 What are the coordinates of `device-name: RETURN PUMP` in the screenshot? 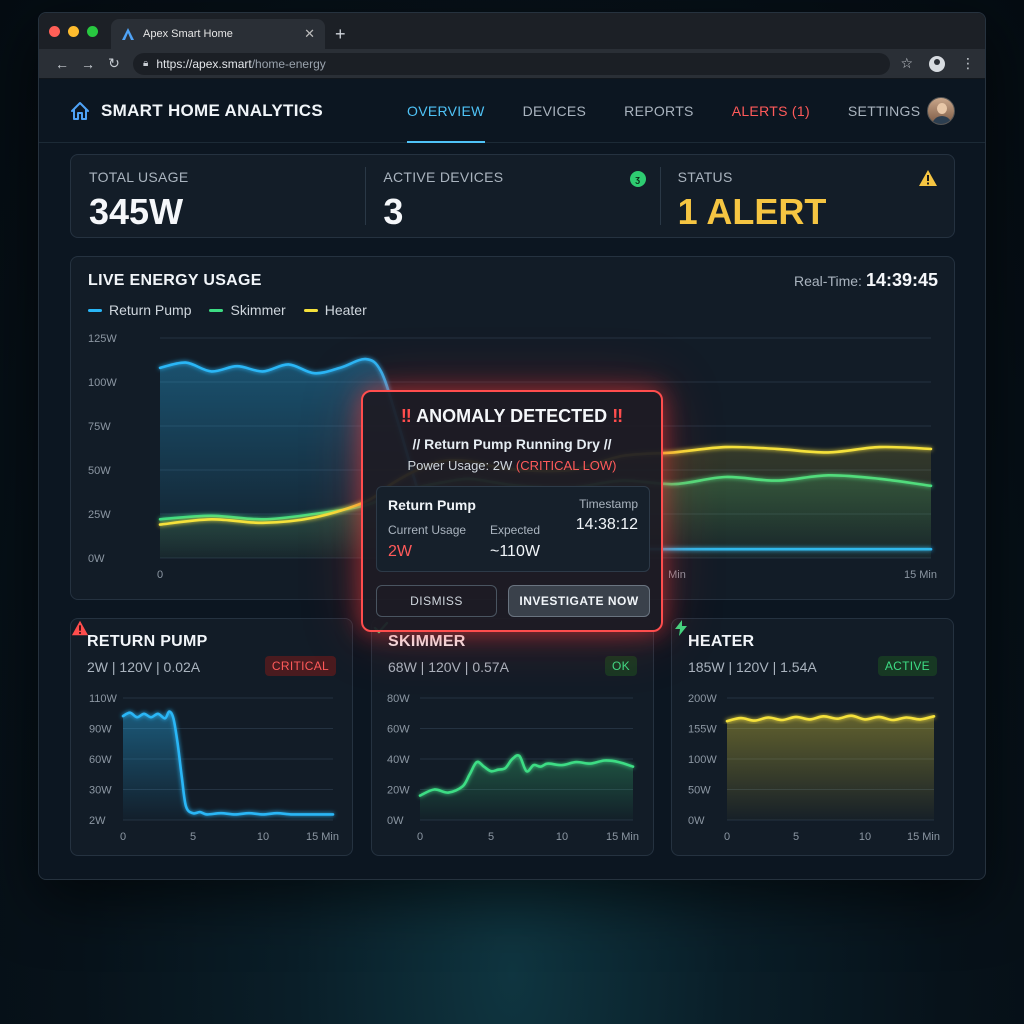 It's located at (147, 641).